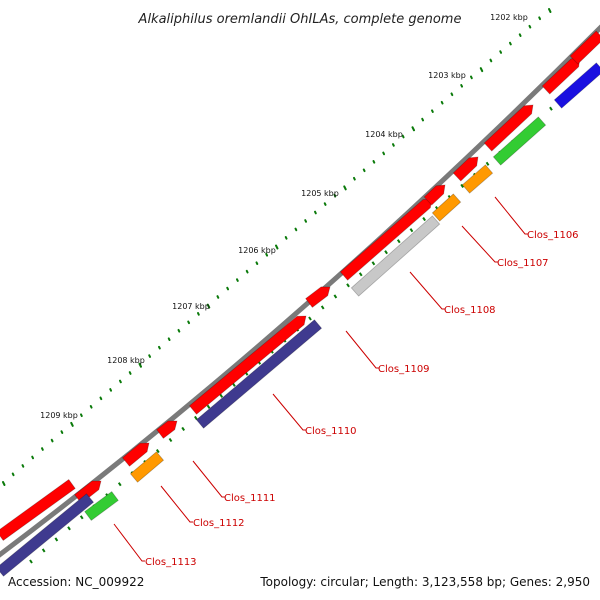 The width and height of the screenshot is (600, 600). Describe the element at coordinates (509, 17) in the screenshot. I see `ruler-label: 1202 kbp` at that location.